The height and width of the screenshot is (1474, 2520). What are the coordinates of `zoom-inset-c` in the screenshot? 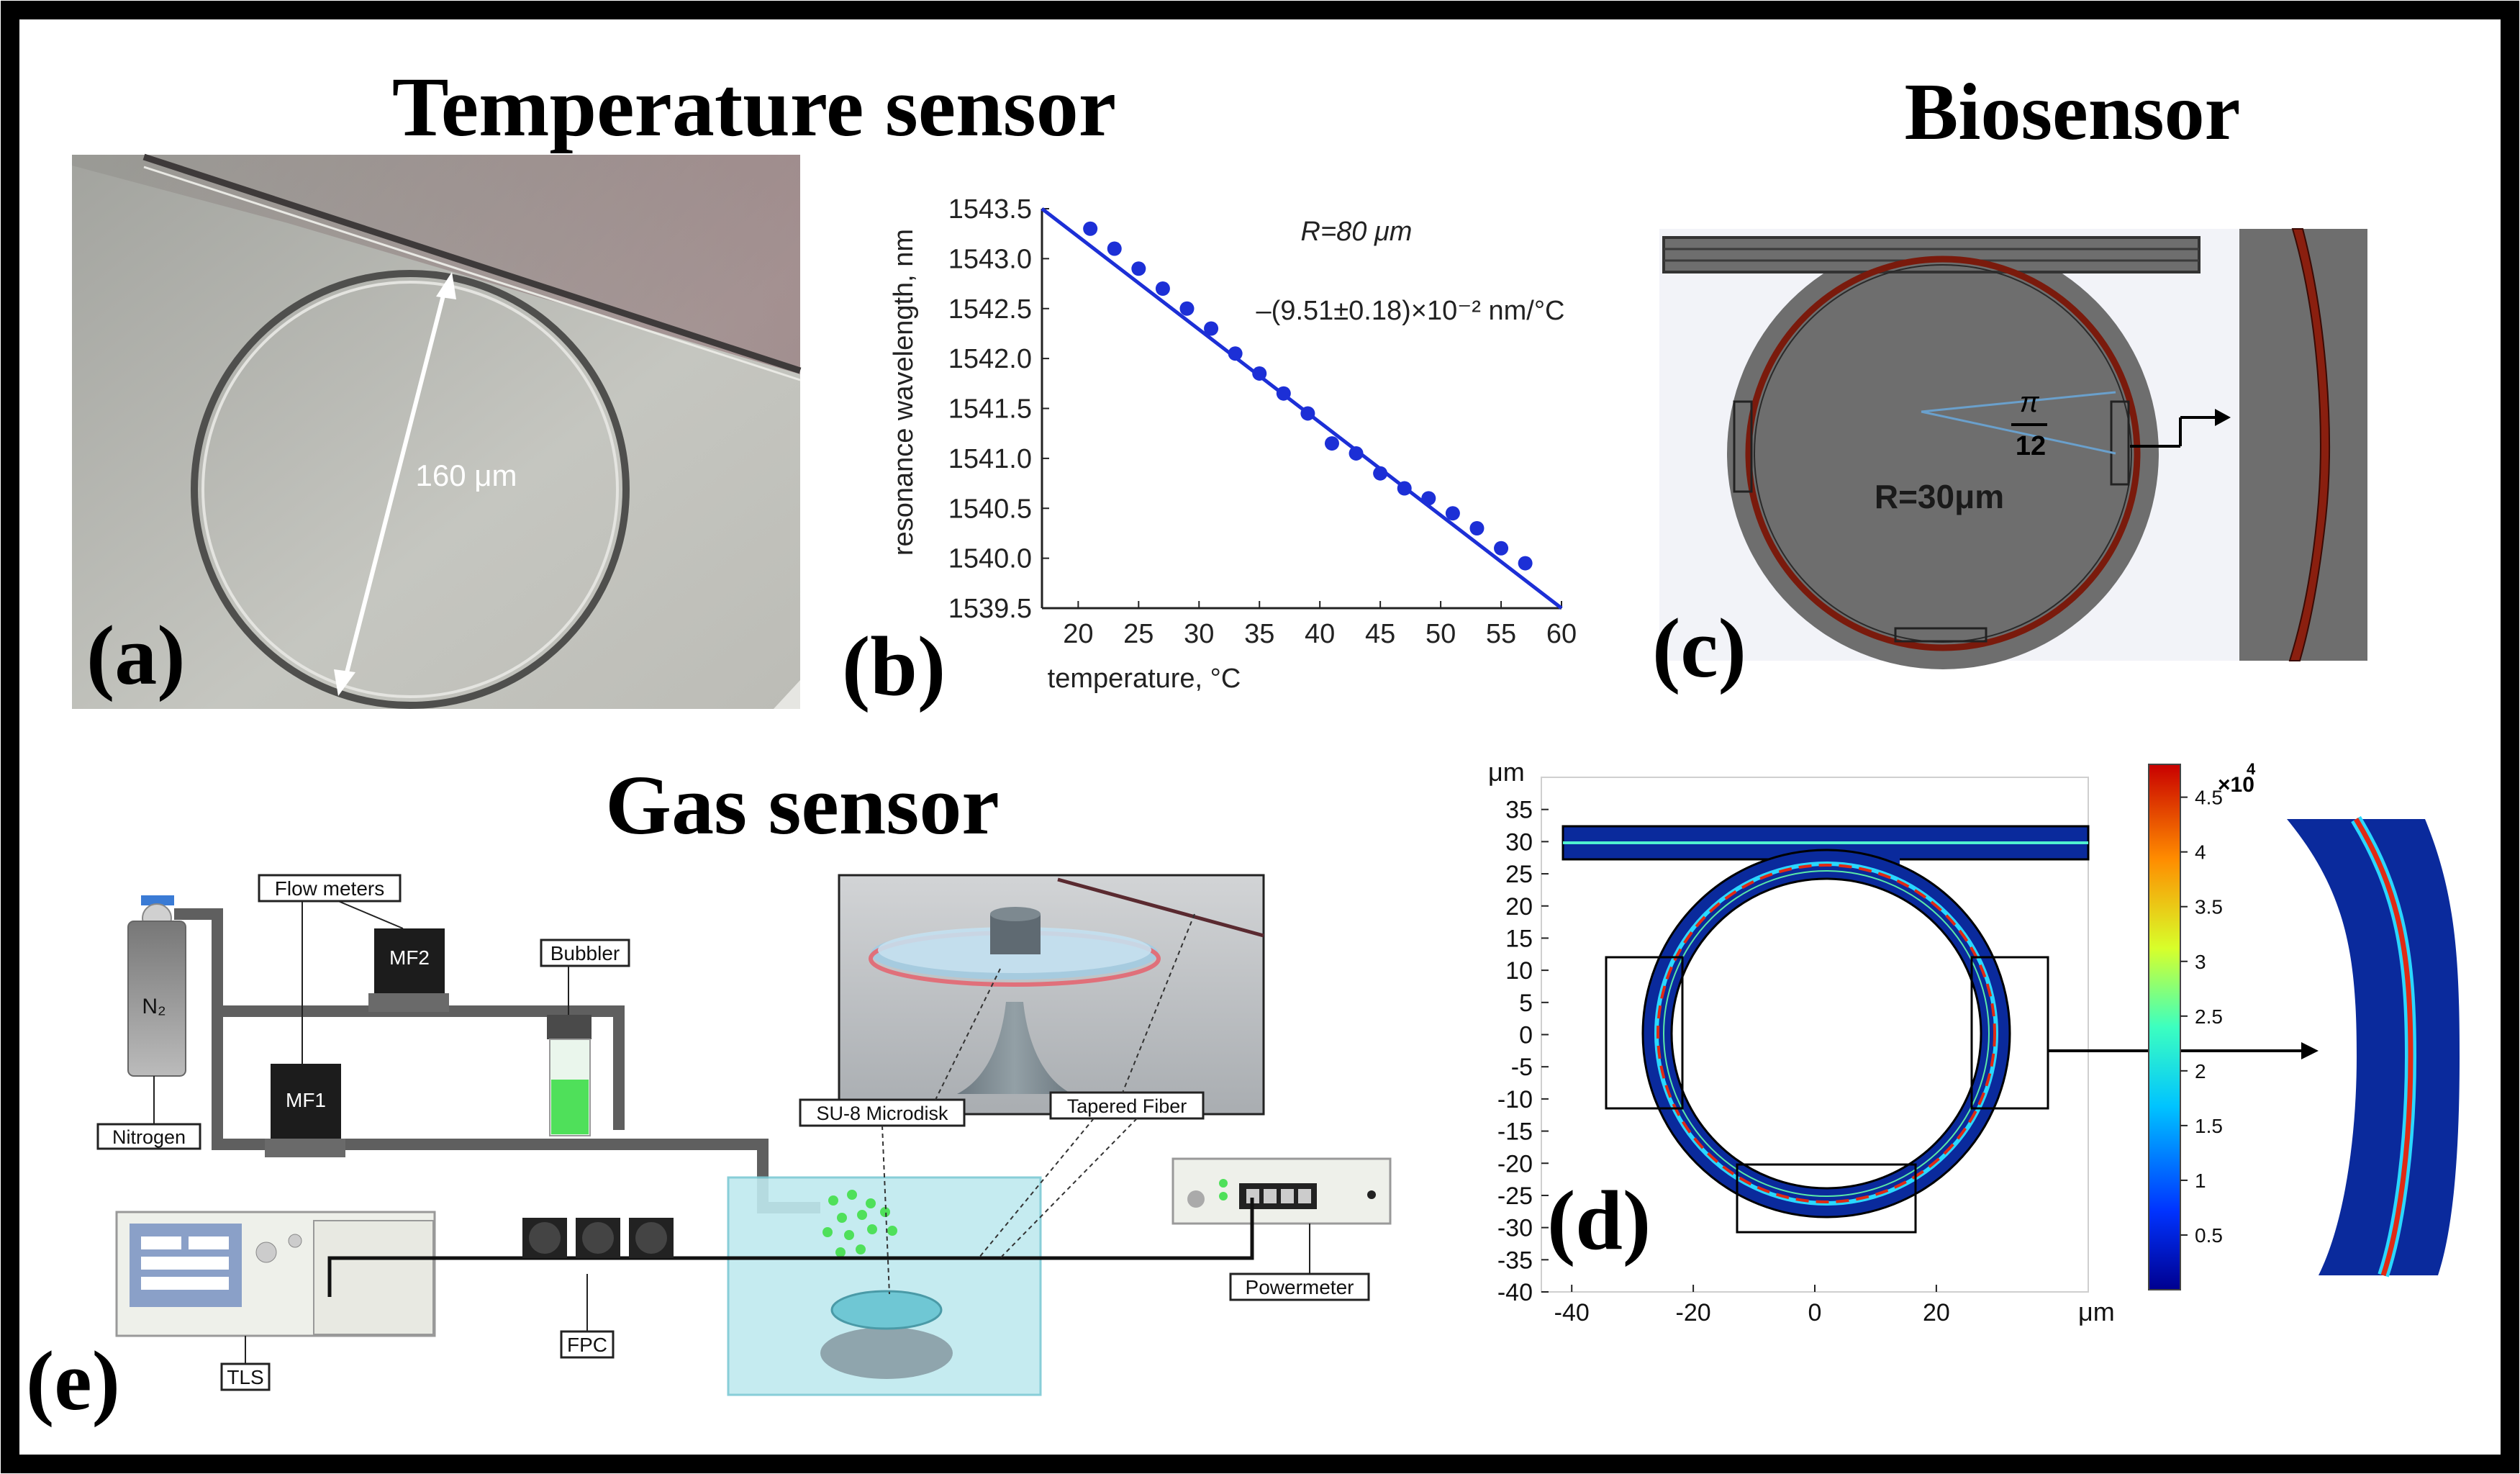 It's located at (2303, 445).